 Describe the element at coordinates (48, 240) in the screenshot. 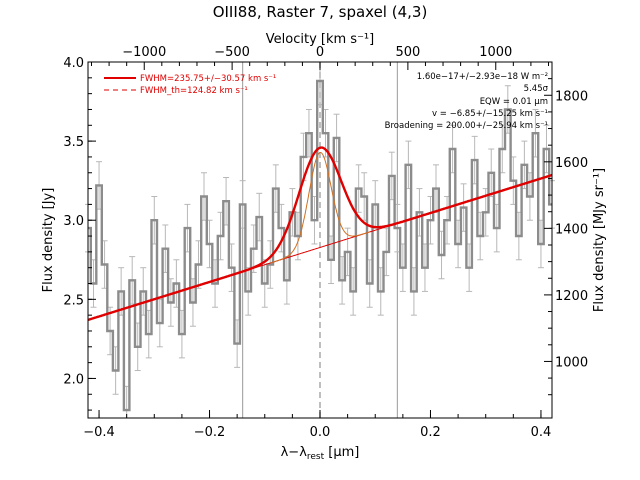

I see `y-axis-label: Flux density [Jy]` at that location.